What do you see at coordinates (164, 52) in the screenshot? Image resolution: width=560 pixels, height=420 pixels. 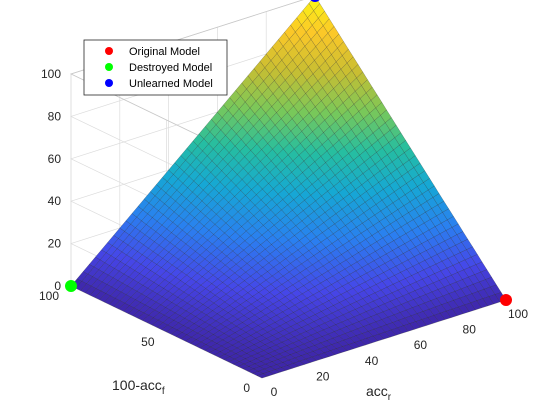 I see `legend-label: Original Model` at bounding box center [164, 52].